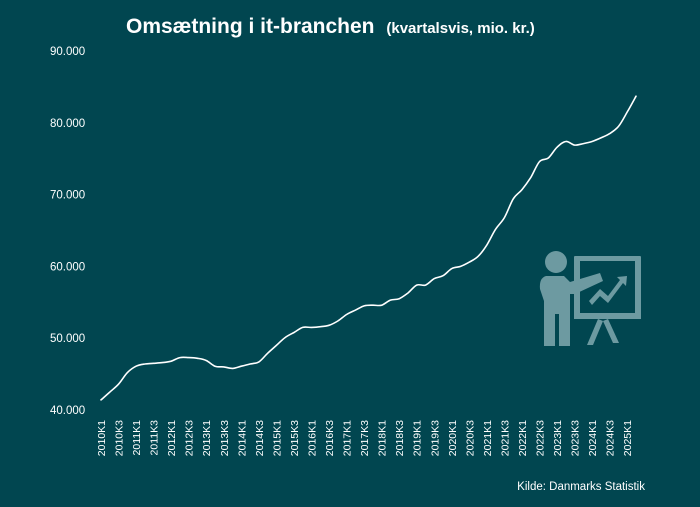 The width and height of the screenshot is (700, 507). What do you see at coordinates (67, 196) in the screenshot?
I see `y-tick-label: 70.000` at bounding box center [67, 196].